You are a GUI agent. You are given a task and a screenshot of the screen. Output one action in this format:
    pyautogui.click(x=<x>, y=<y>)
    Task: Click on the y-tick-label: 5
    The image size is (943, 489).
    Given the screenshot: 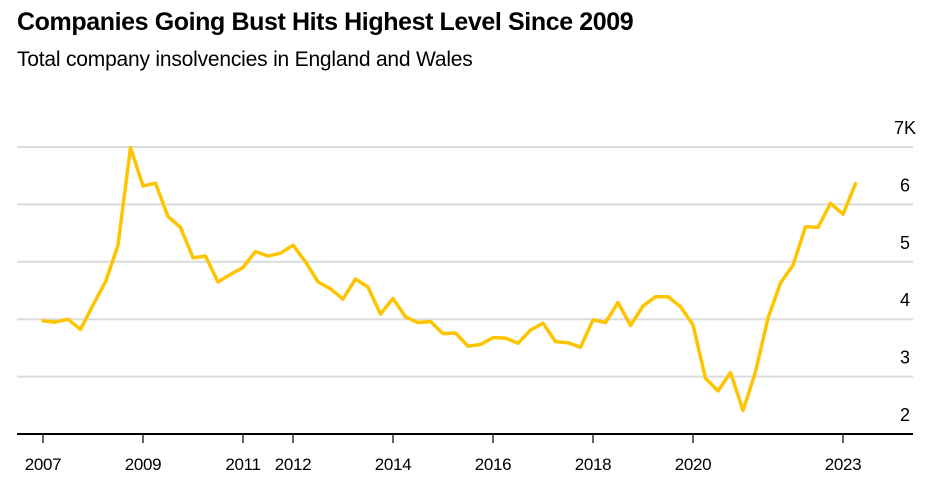 What is the action you would take?
    pyautogui.click(x=905, y=243)
    